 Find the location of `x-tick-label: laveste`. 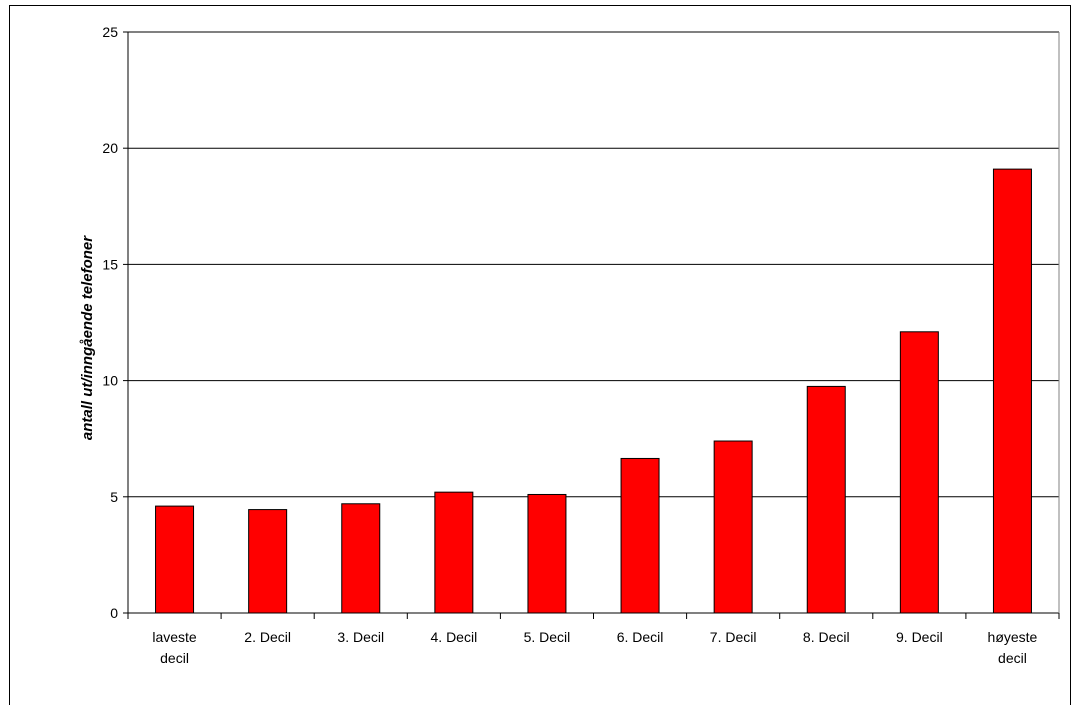

x-tick-label: laveste is located at coordinates (174, 637).